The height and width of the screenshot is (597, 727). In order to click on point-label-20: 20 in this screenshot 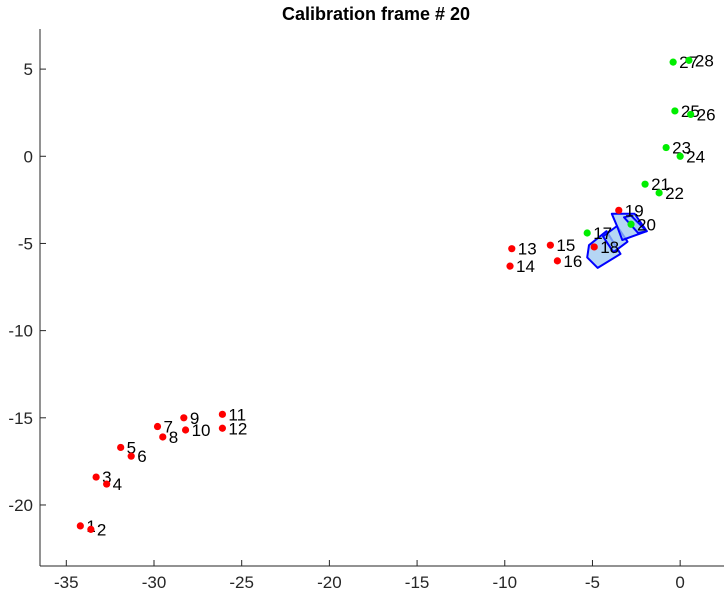, I will do `click(646, 224)`.